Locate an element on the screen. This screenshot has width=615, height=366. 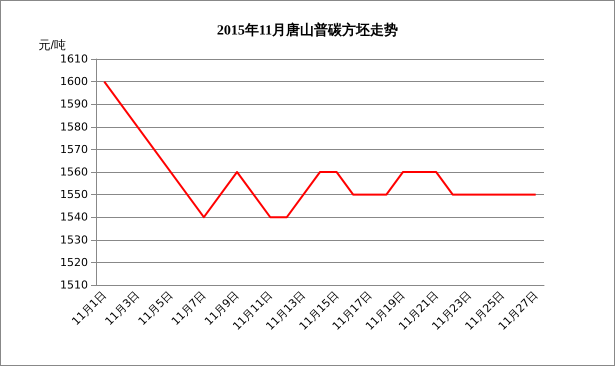
y-tick-label: 1540 is located at coordinates (74, 217).